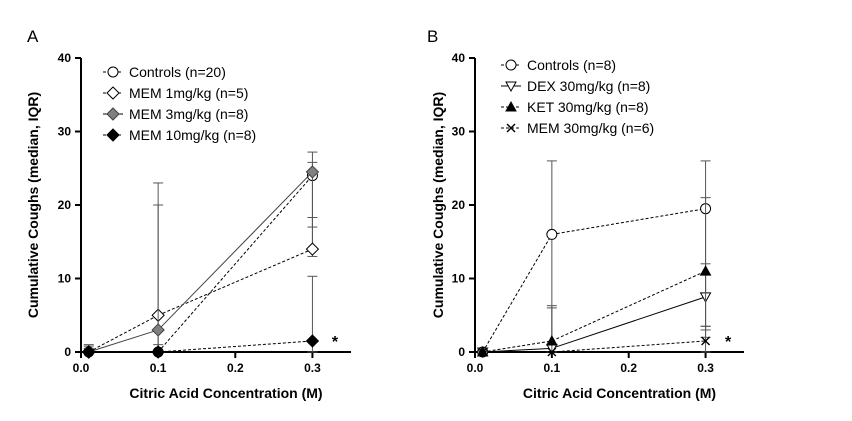  Describe the element at coordinates (192, 135) in the screenshot. I see `legend-label: MEM 10mg/kg (n=8)` at that location.